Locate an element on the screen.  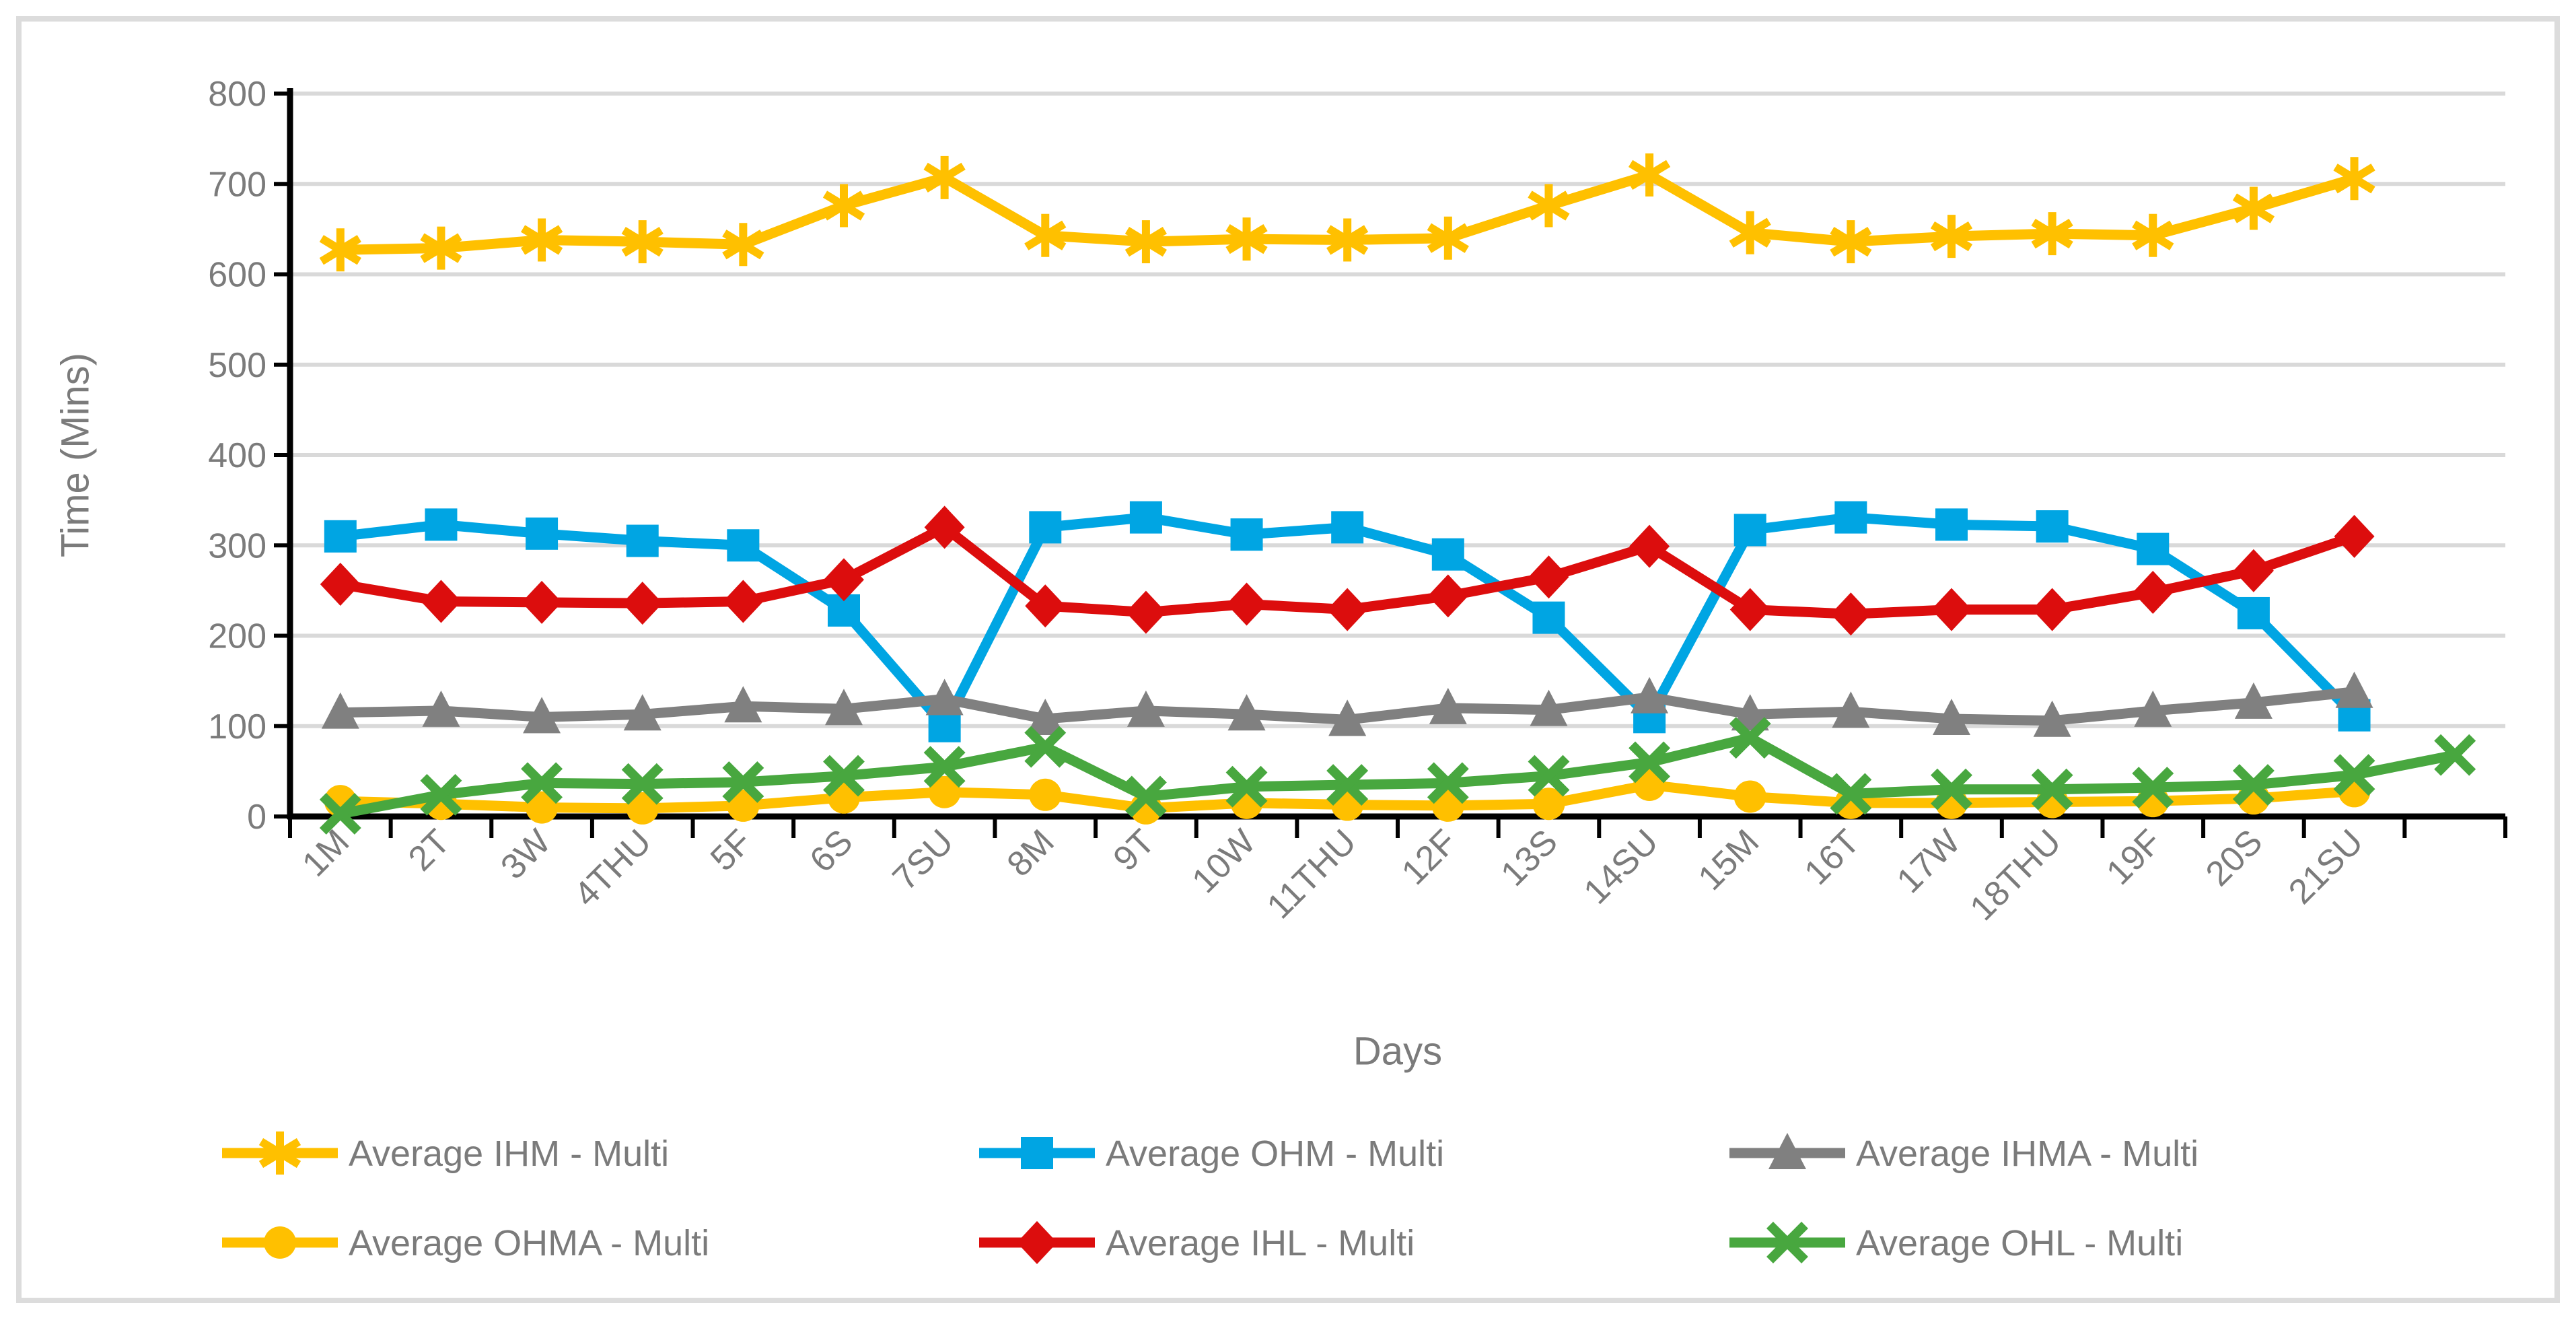
legend-label: Average OHMA - Multi is located at coordinates (529, 1243).